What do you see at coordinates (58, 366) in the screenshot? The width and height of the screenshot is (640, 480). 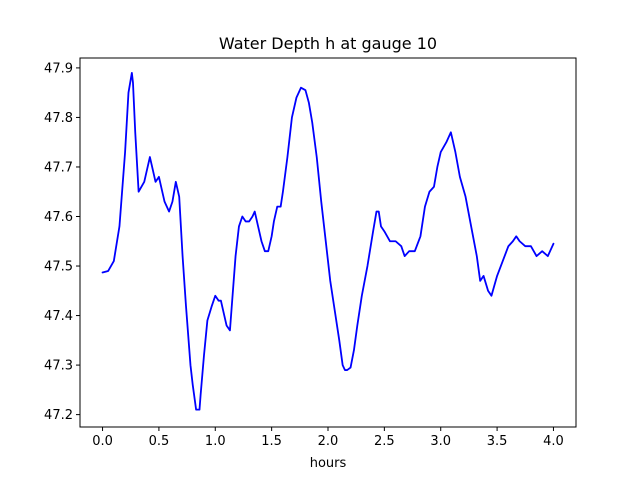 I see `y-tick-label: 47.3` at bounding box center [58, 366].